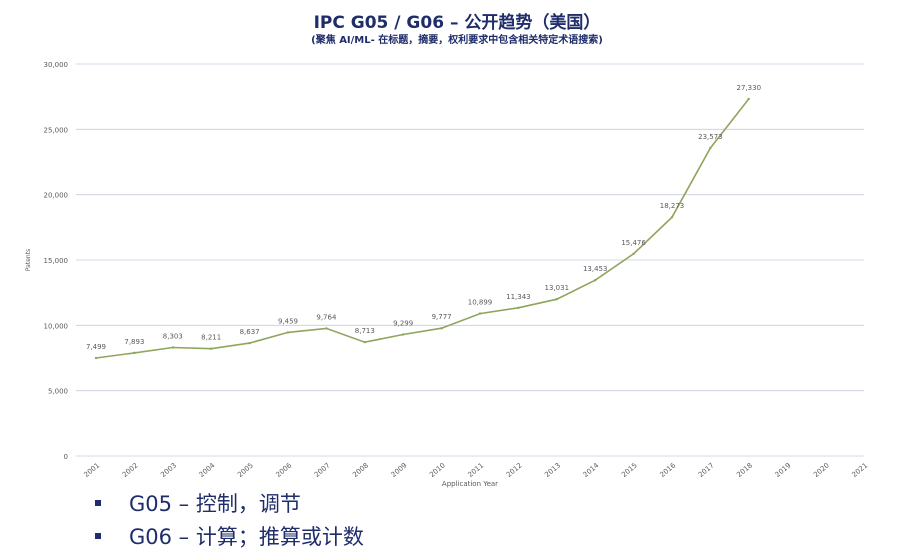  What do you see at coordinates (211, 338) in the screenshot?
I see `data-label: 8,211` at bounding box center [211, 338].